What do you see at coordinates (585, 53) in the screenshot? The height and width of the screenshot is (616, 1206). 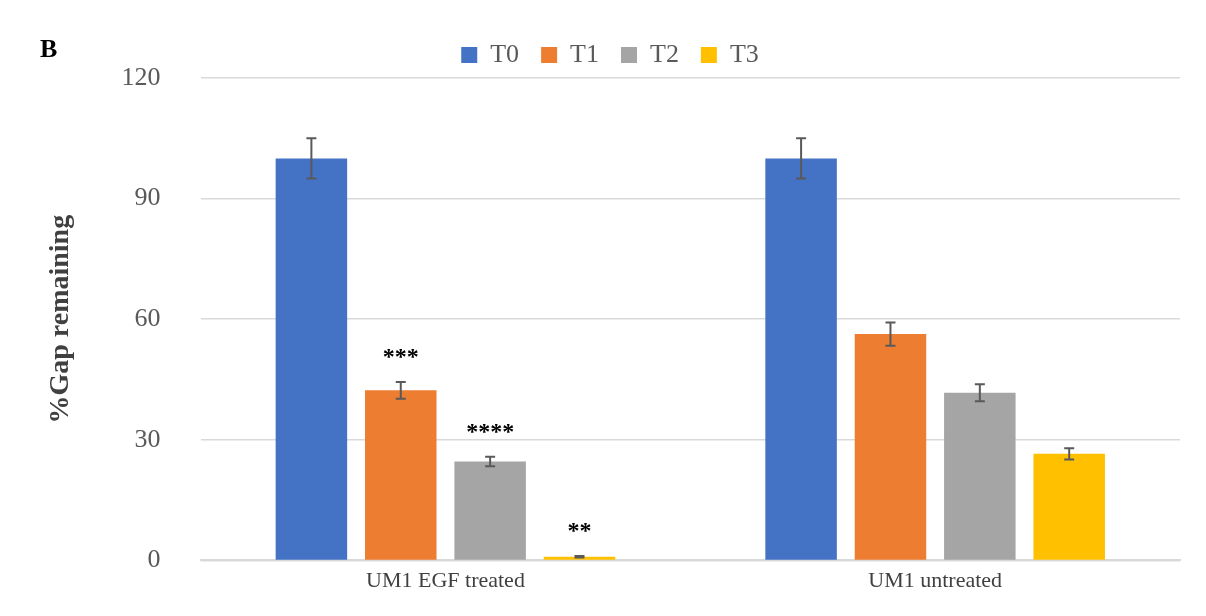 I see `legend-label: T1` at bounding box center [585, 53].